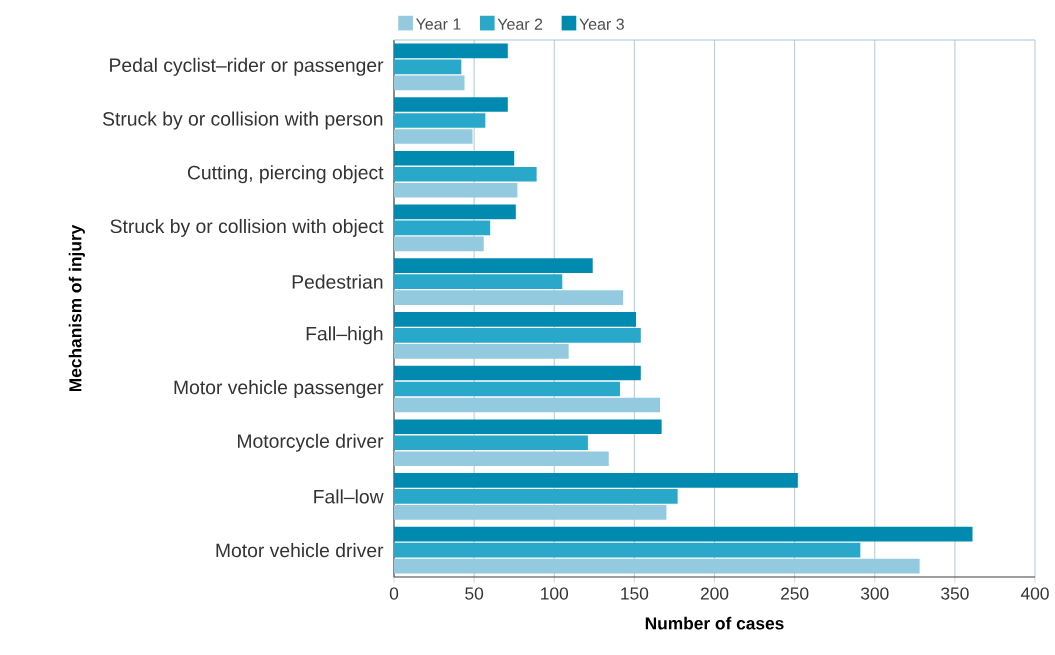  What do you see at coordinates (247, 66) in the screenshot?
I see `y-tick-label: Pedal cyclist–rider or passenger` at bounding box center [247, 66].